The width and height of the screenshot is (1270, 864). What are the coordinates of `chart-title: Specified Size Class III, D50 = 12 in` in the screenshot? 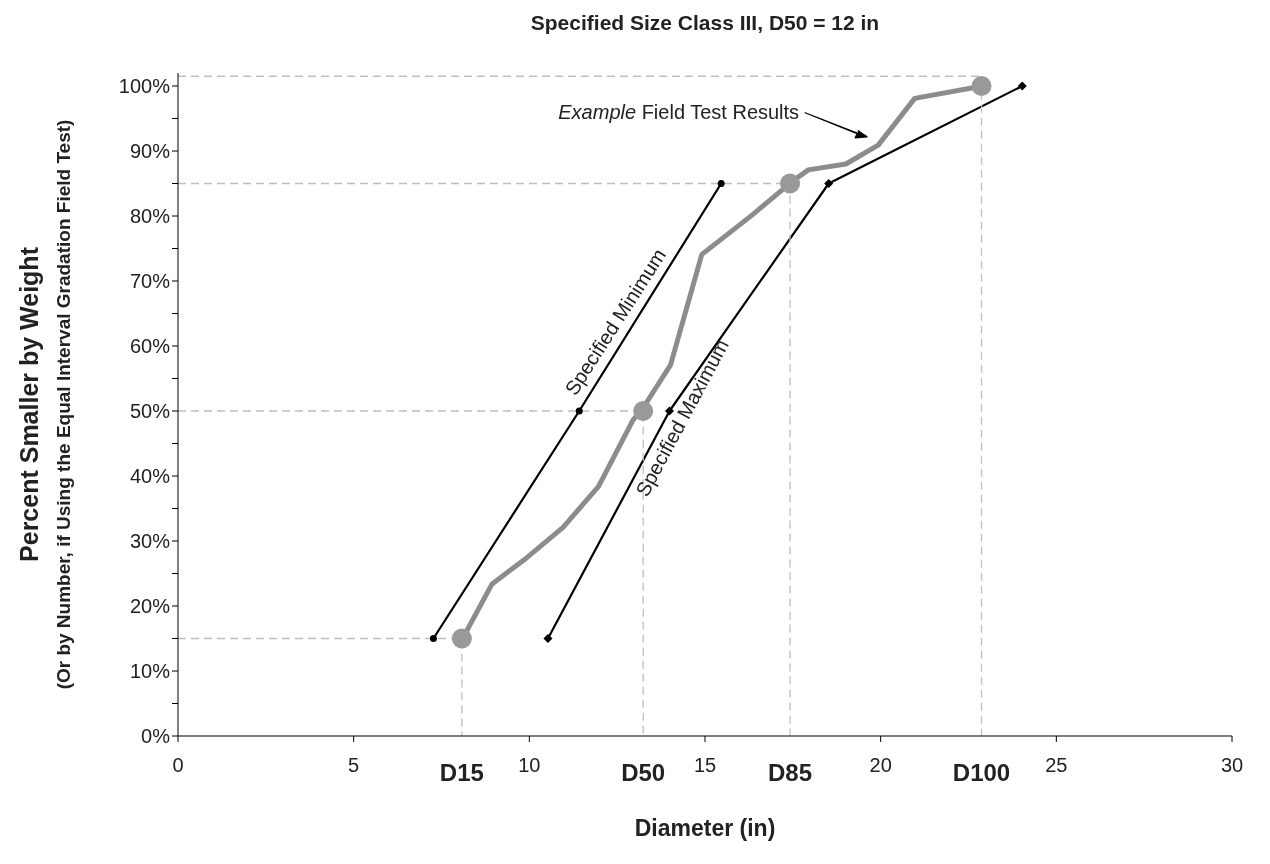 It's located at (705, 22).